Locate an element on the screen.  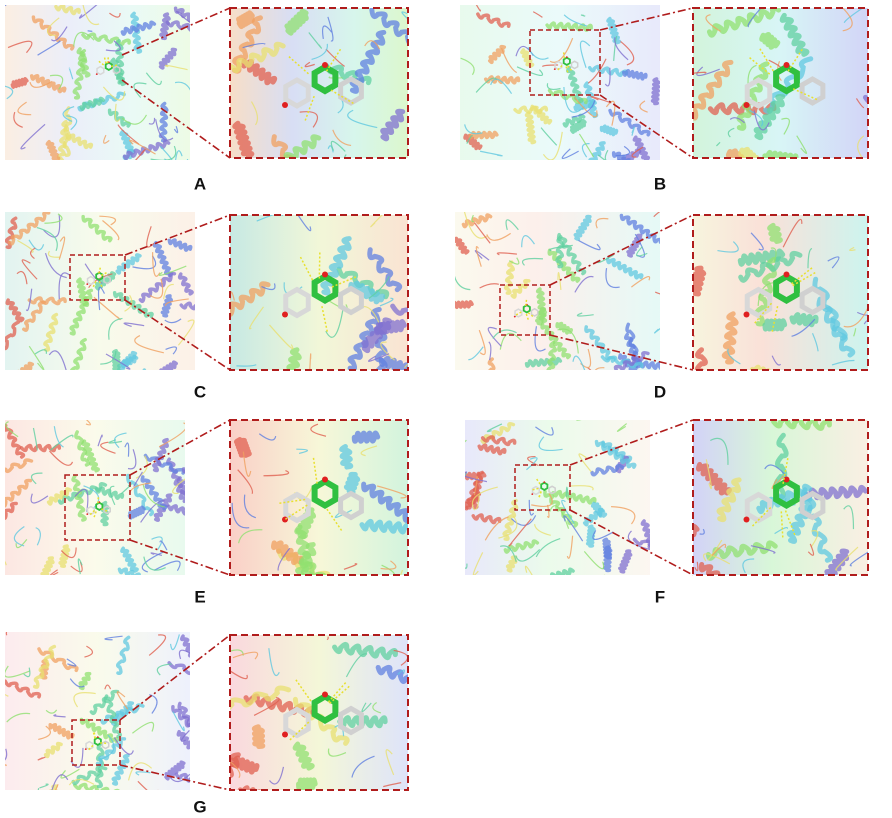
panel-label: C is located at coordinates (200, 391).